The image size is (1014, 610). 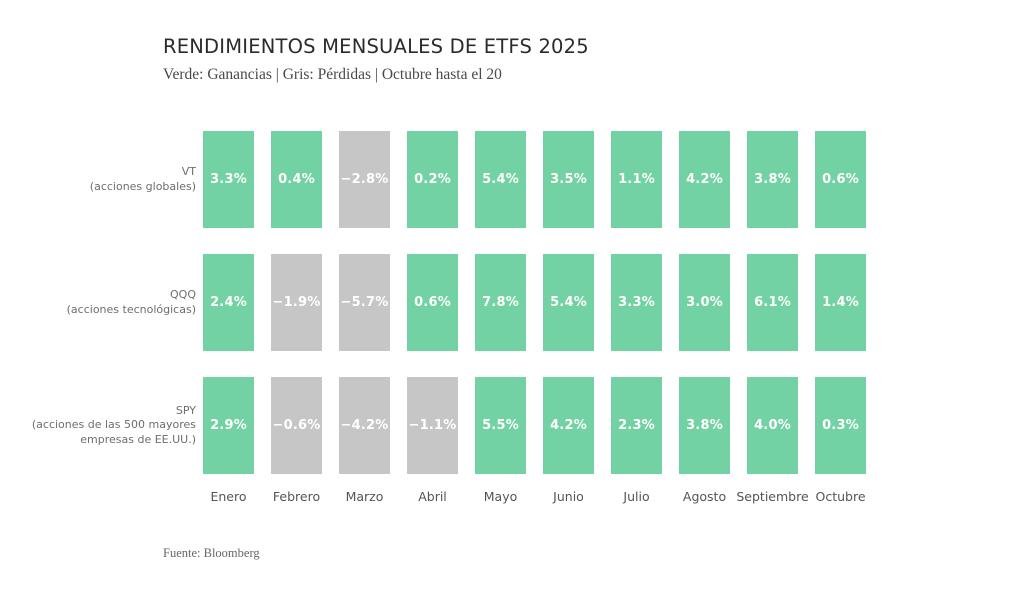 I want to click on cell-value: −1.1%, so click(x=432, y=425).